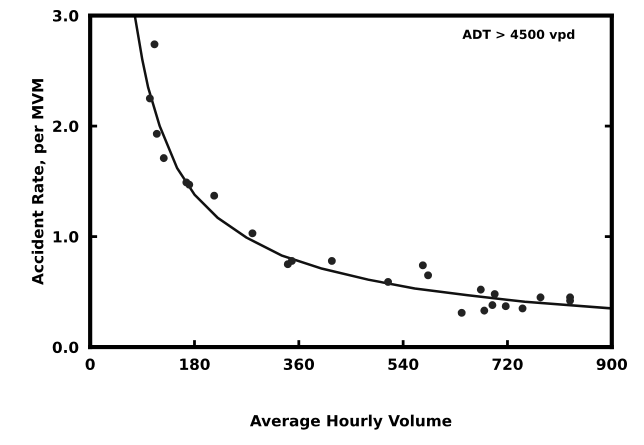 This screenshot has height=445, width=644. I want to click on y-tick-label: 0.0, so click(65, 348).